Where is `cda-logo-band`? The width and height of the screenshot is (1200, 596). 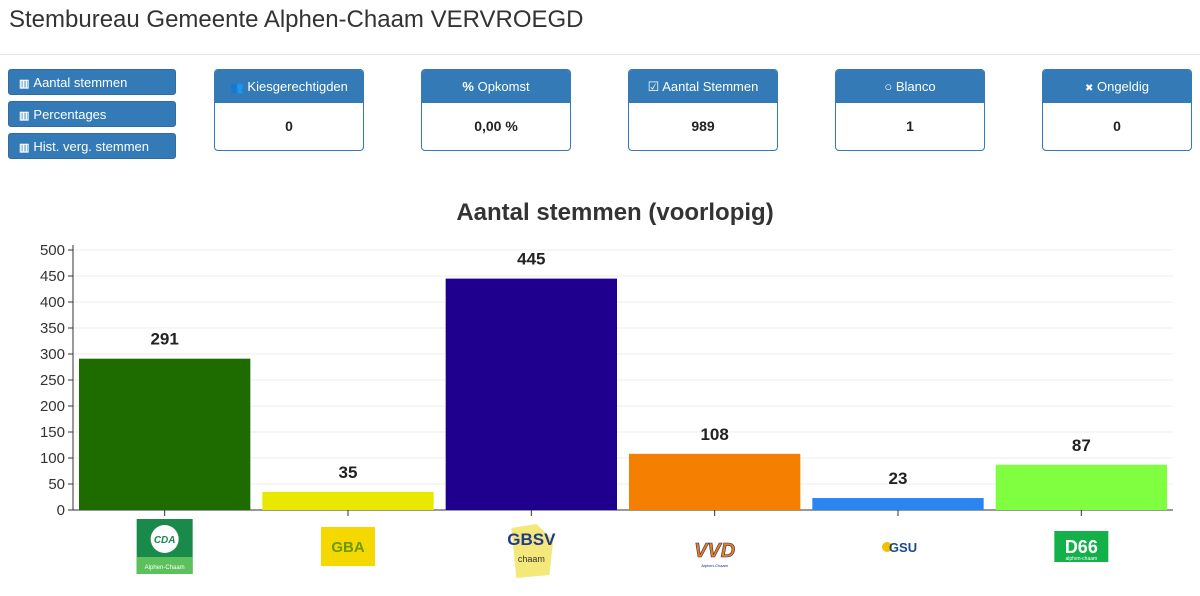 cda-logo-band is located at coordinates (164, 565).